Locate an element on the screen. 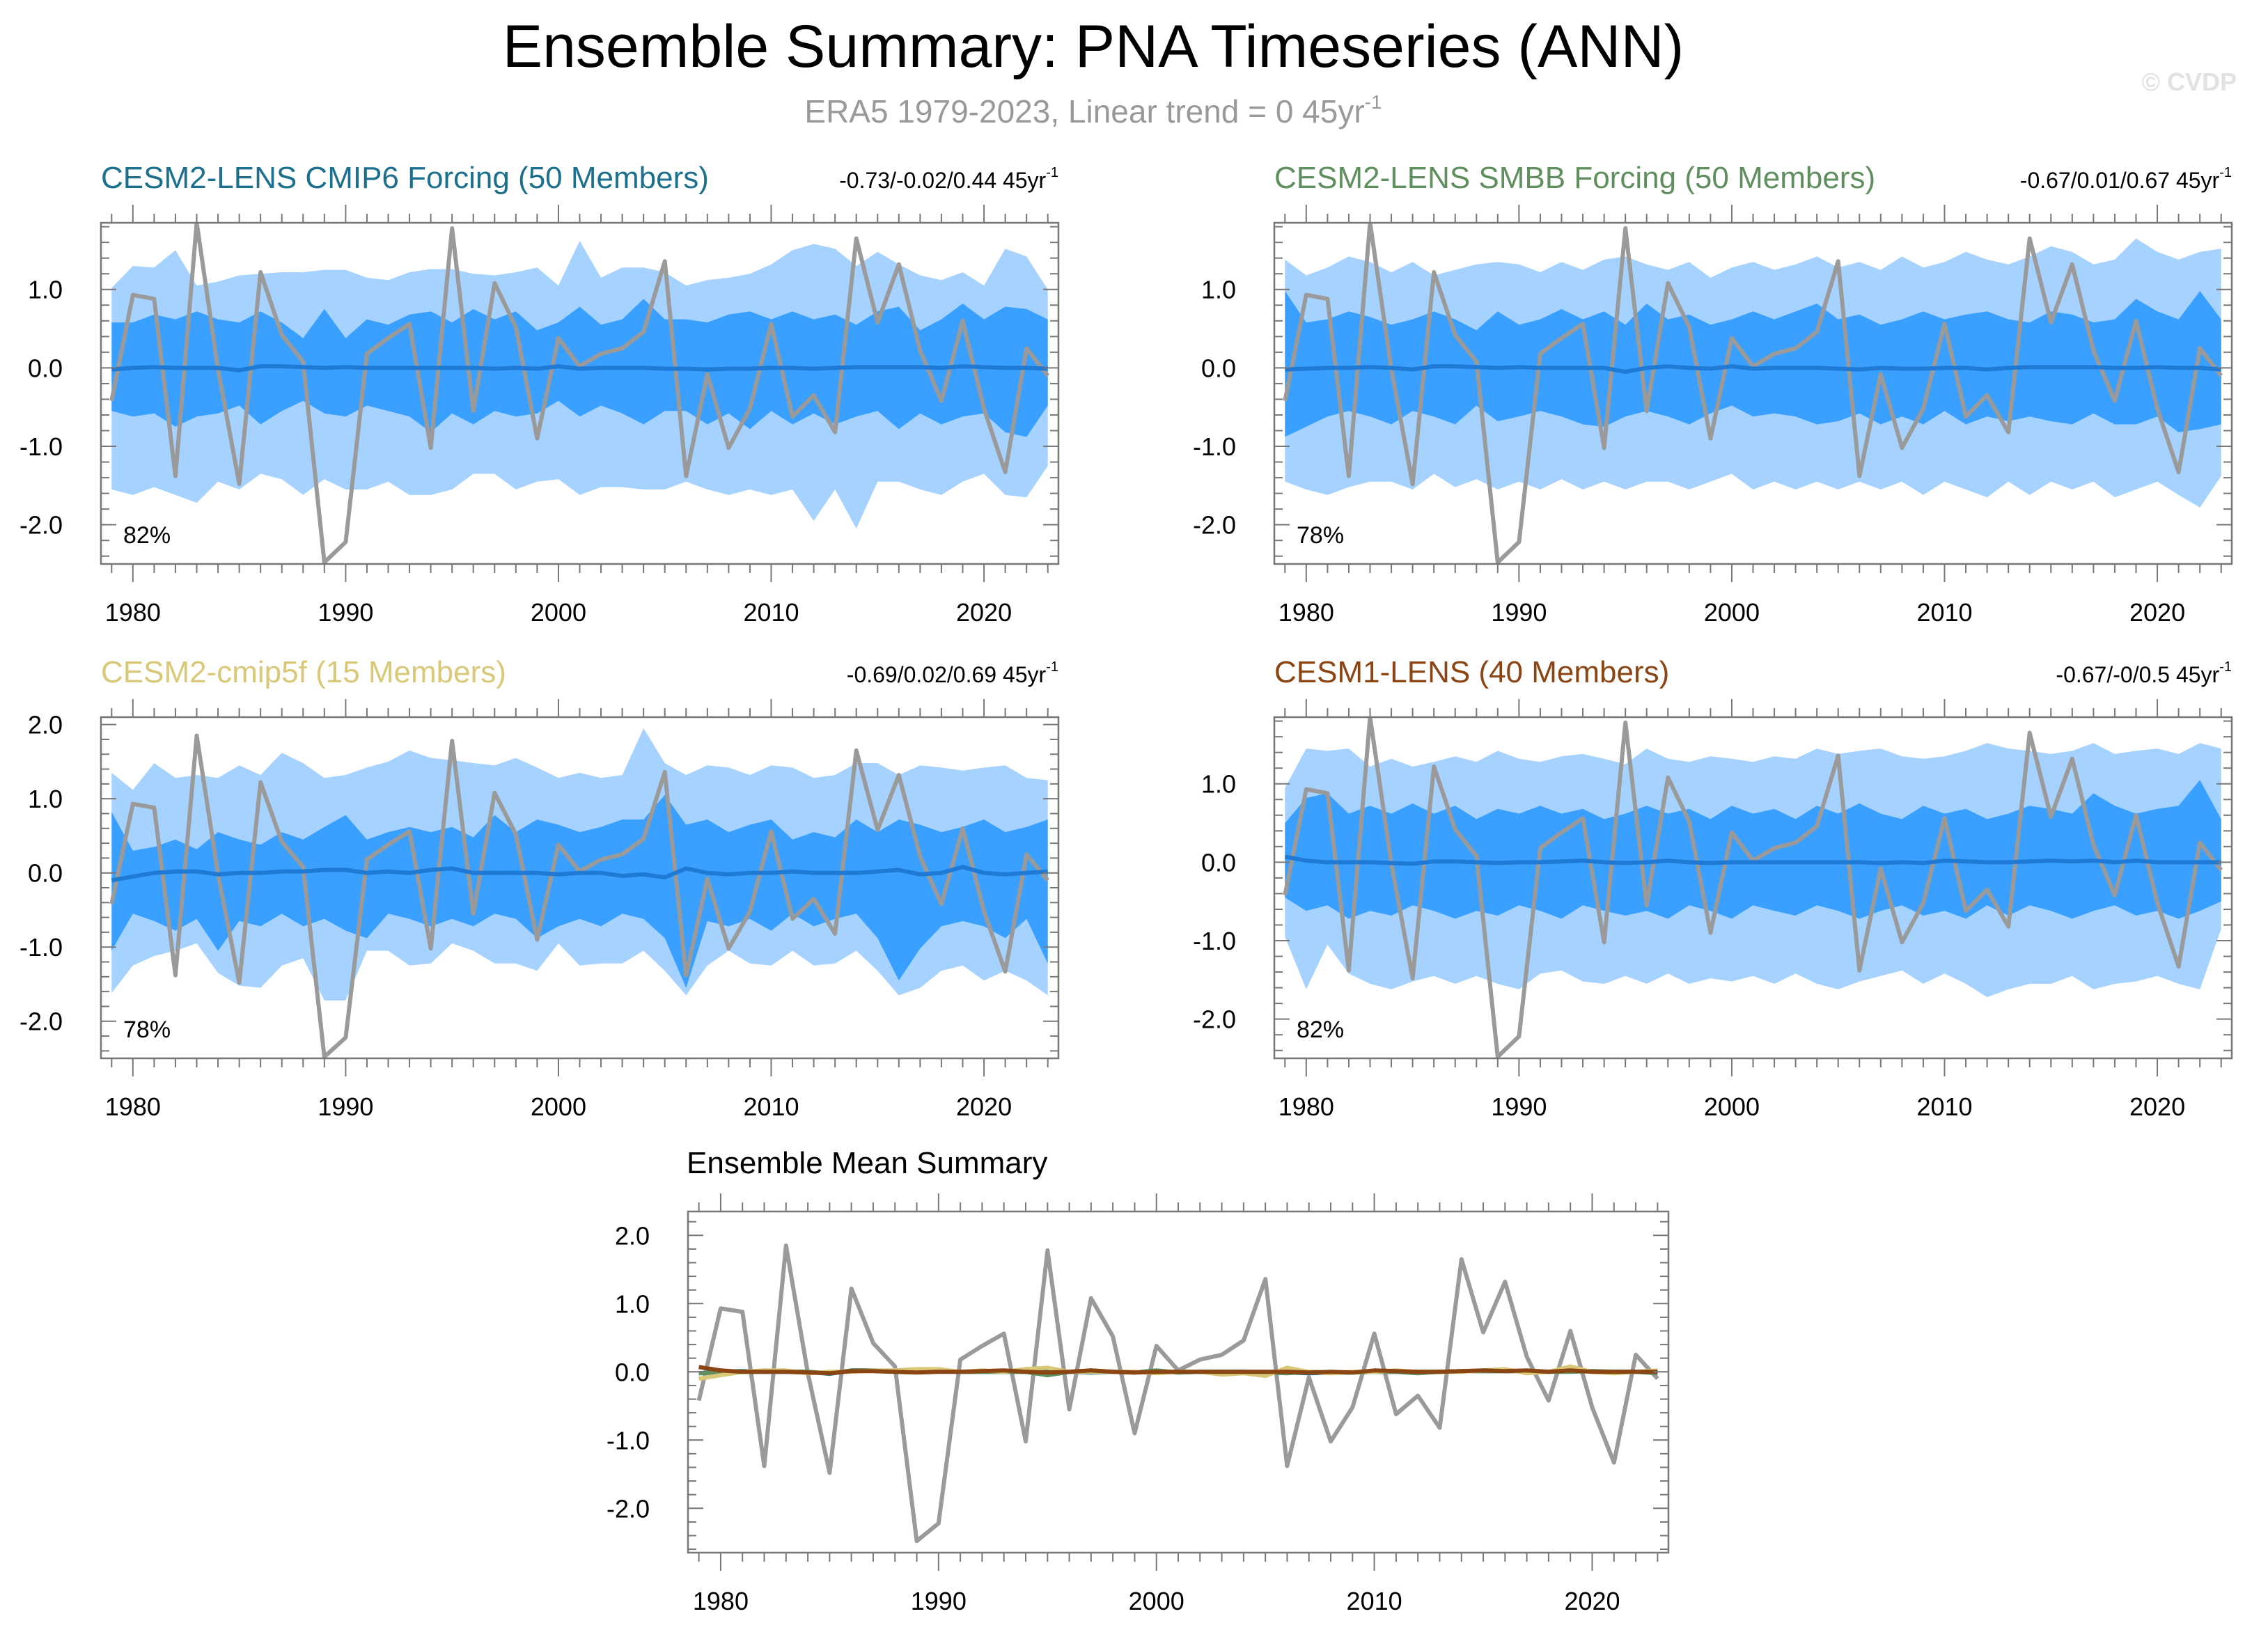  trend-text: -0.67/-0/0.5 45yr-1 is located at coordinates (2144, 673).